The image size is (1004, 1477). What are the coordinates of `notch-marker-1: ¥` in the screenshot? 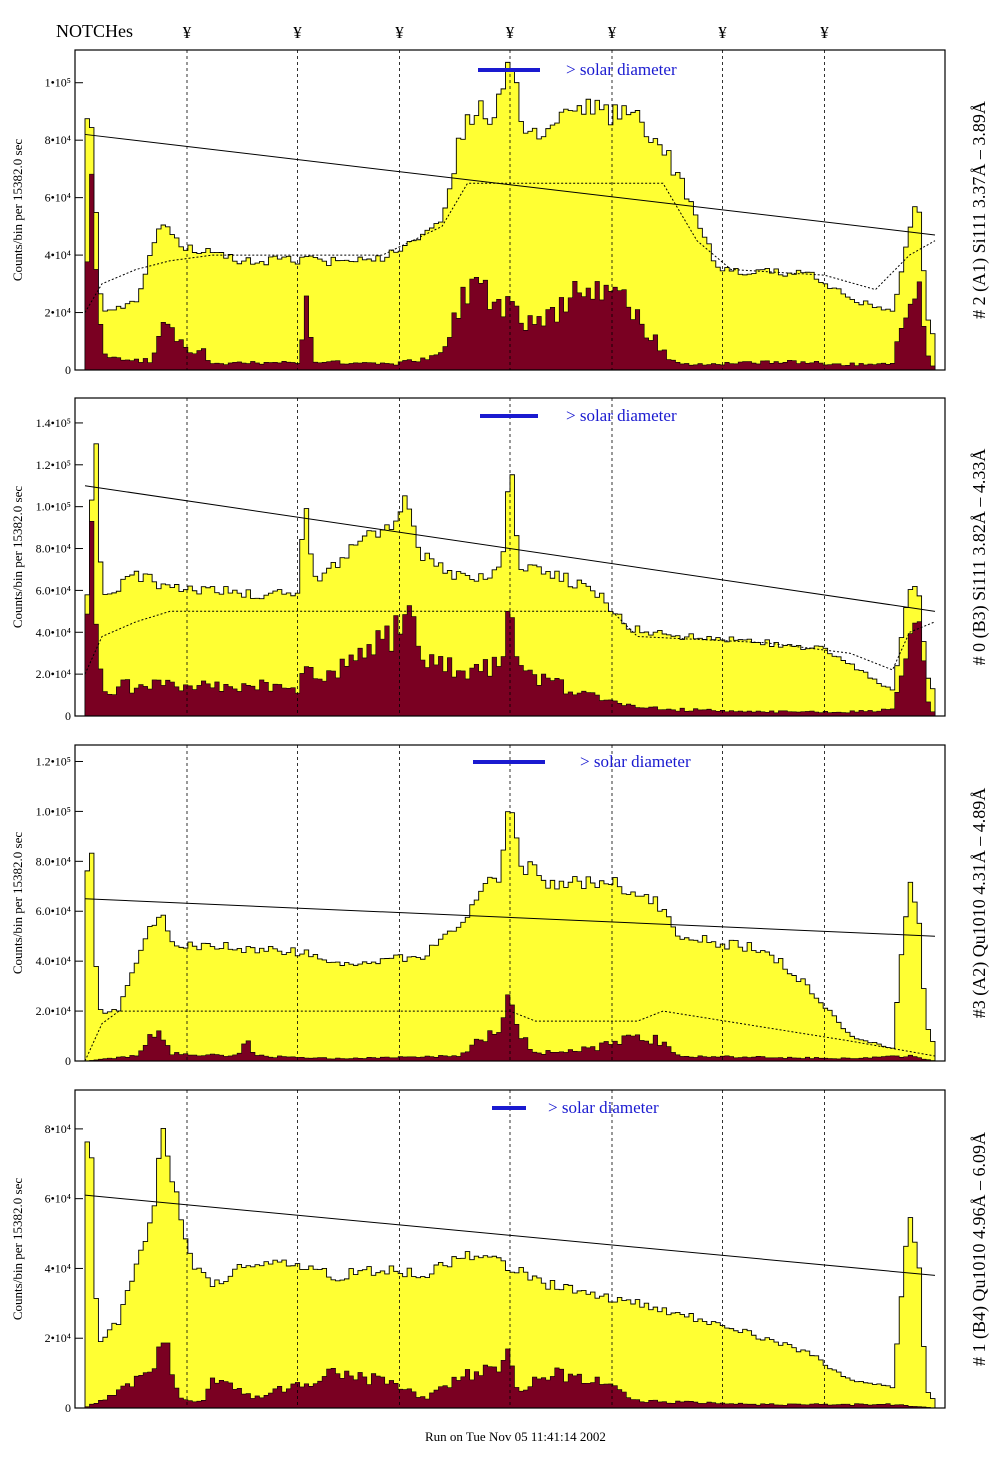 It's located at (187, 32).